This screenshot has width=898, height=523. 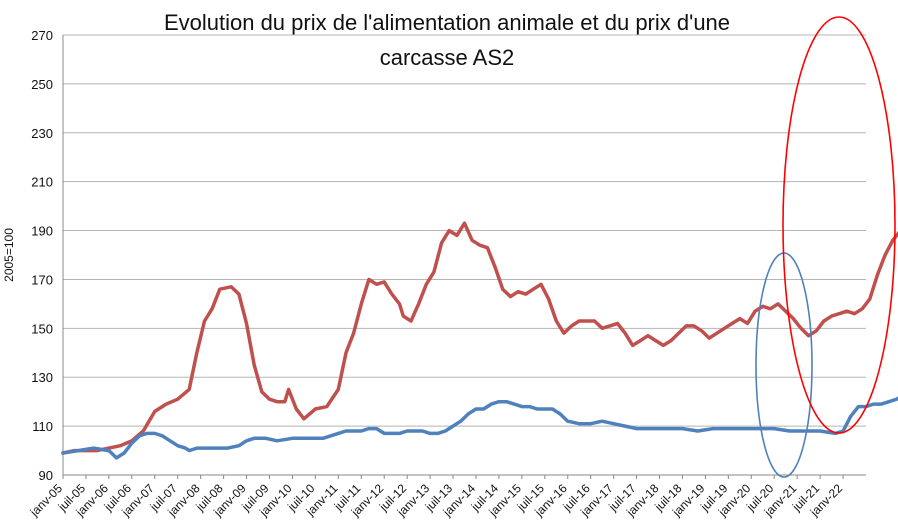 What do you see at coordinates (42, 182) in the screenshot?
I see `y-tick-label: 210` at bounding box center [42, 182].